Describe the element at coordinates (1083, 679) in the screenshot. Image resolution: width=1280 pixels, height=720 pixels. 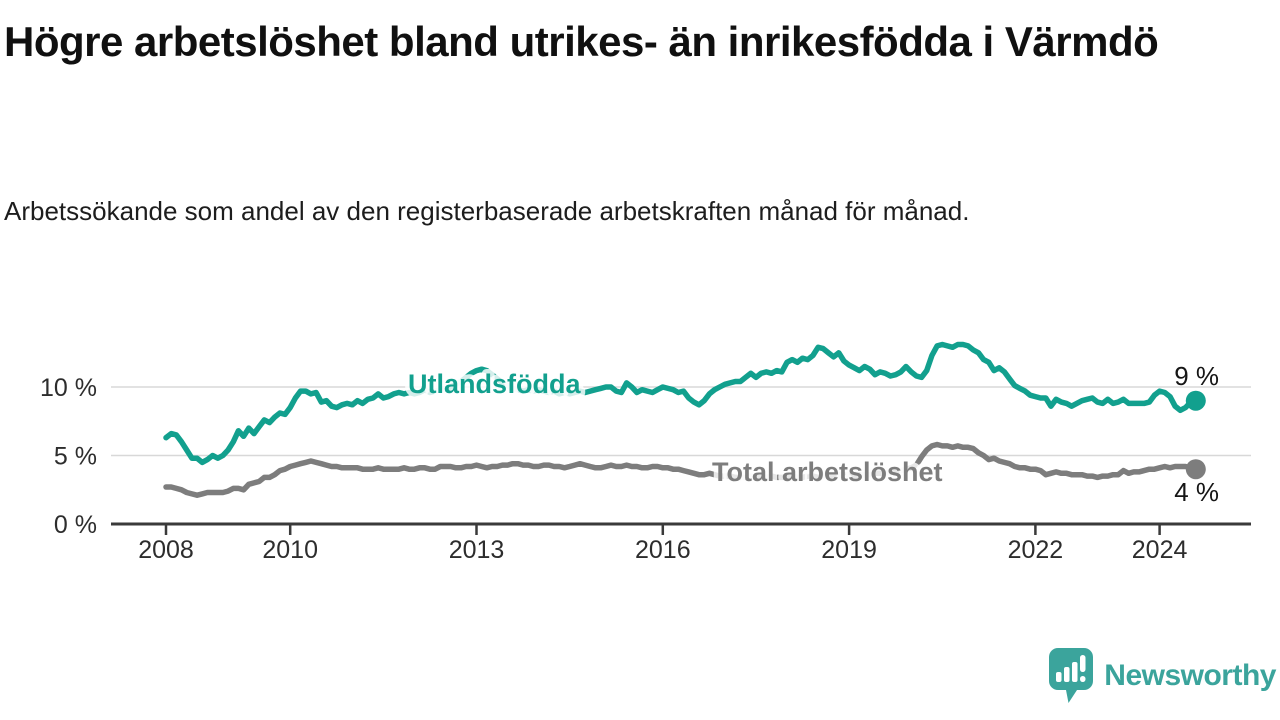
I see `logo-exclamation-dot` at that location.